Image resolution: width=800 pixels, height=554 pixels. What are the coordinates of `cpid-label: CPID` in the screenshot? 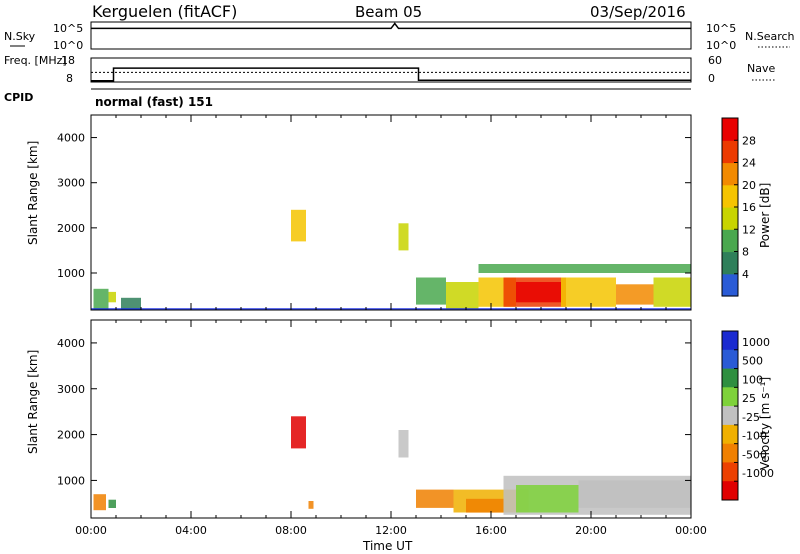 It's located at (18, 97).